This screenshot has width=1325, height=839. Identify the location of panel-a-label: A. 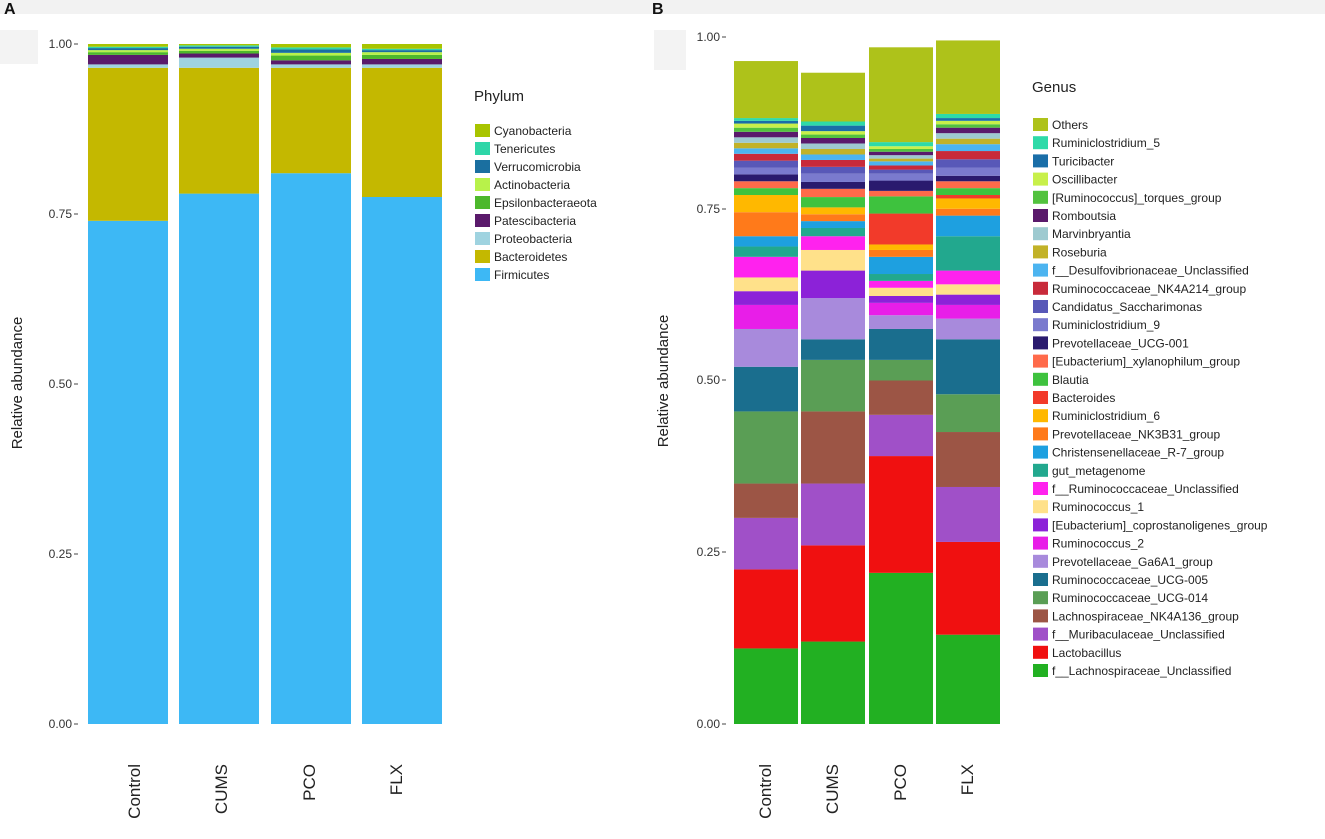
(10, 9).